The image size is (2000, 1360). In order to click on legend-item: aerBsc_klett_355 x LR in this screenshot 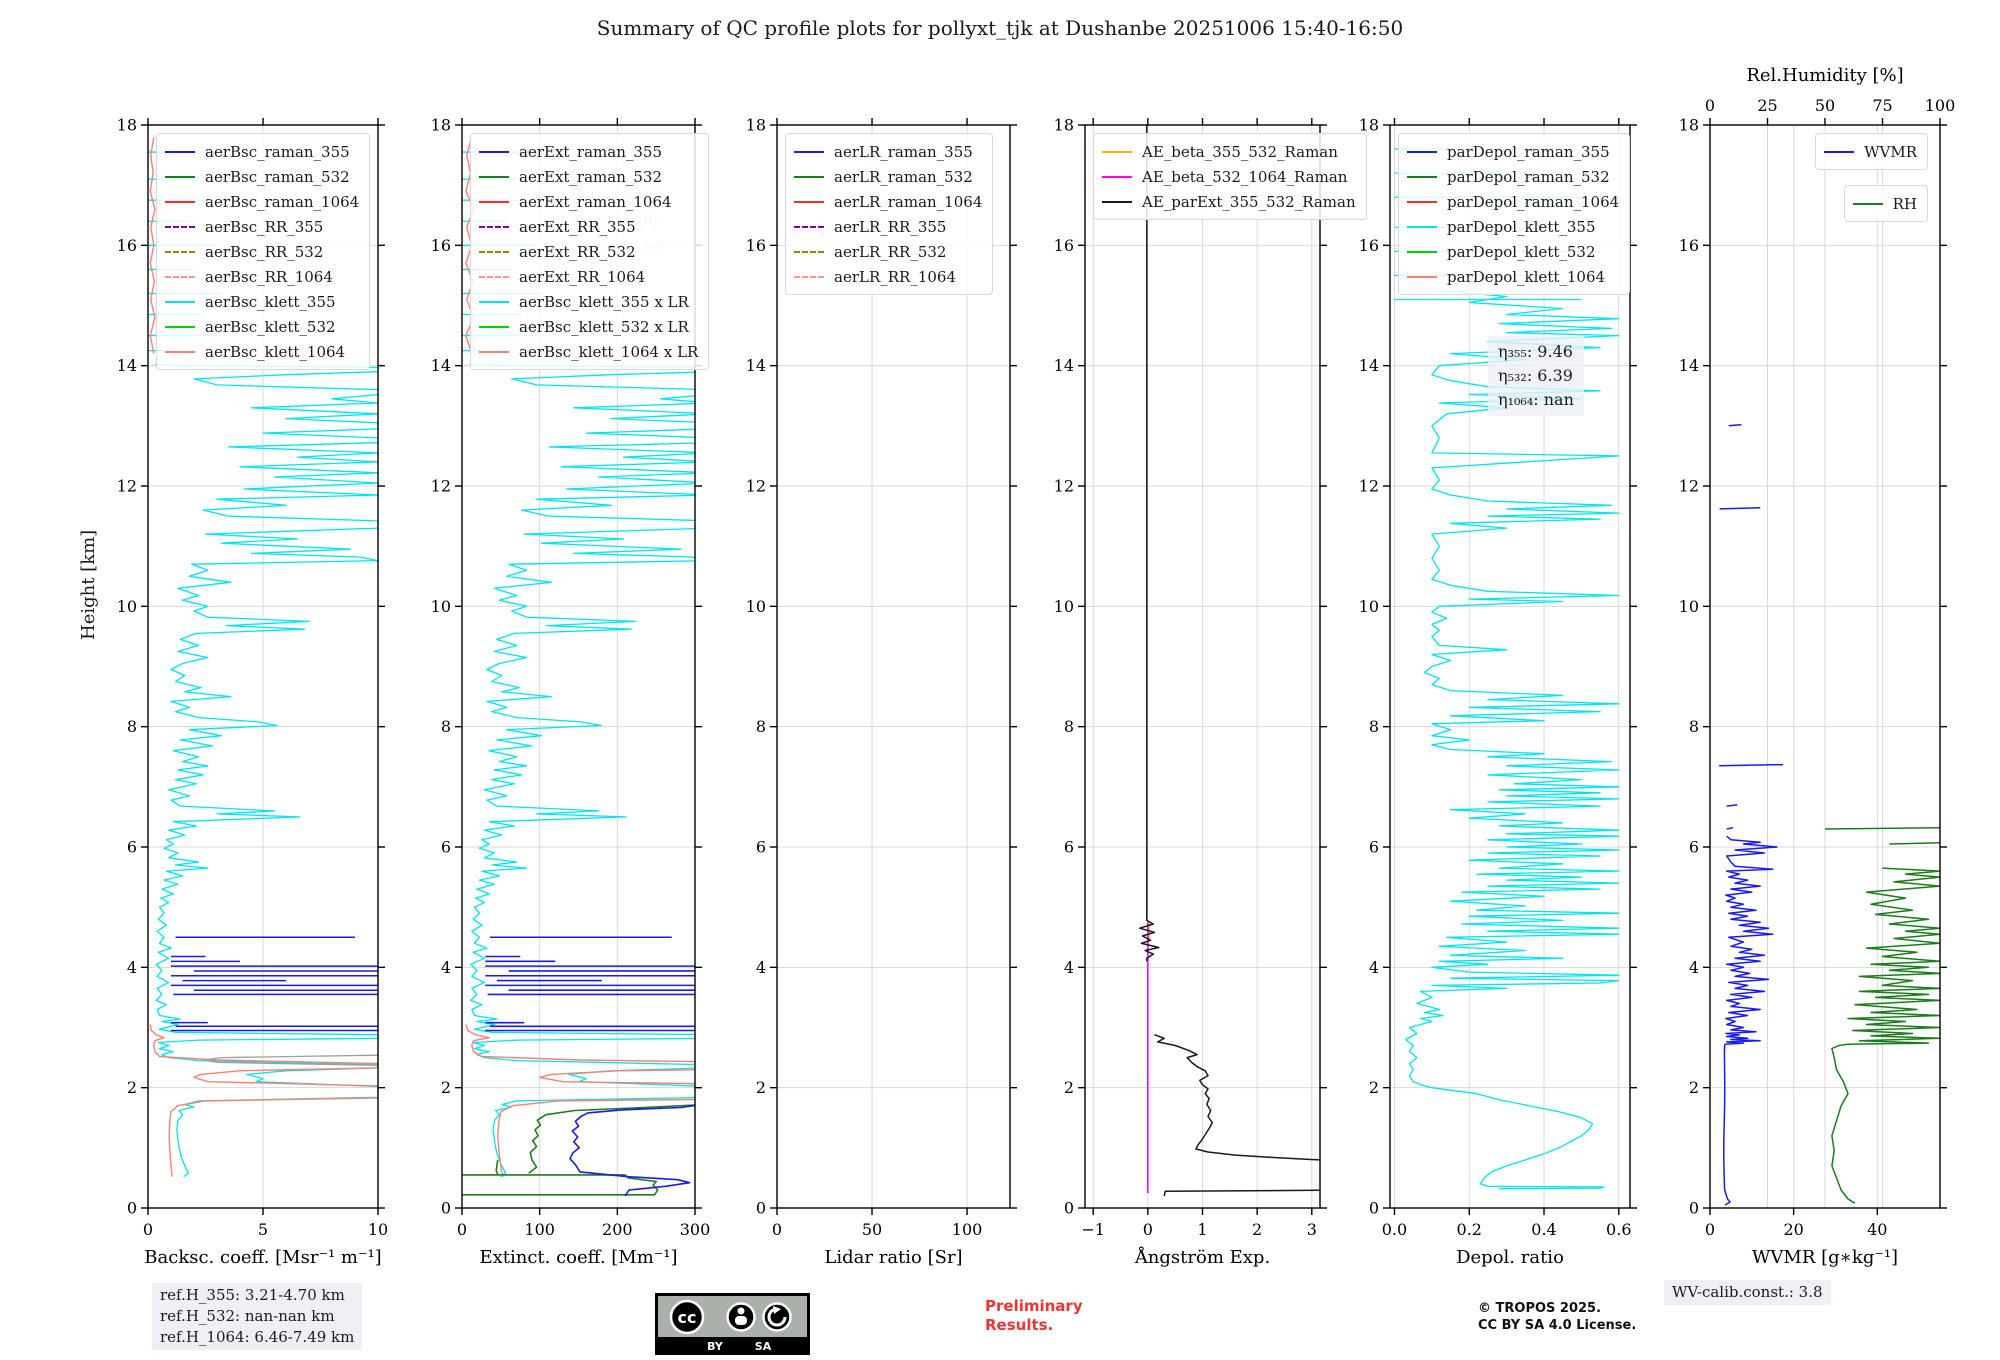, I will do `click(588, 301)`.